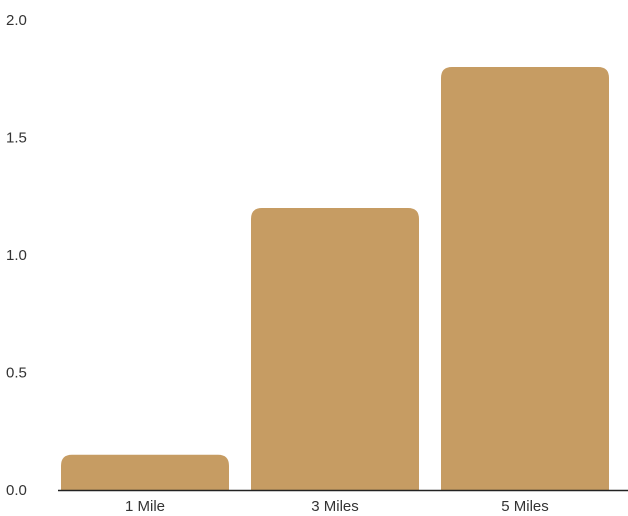  I want to click on y-tick-label: 1.0, so click(16, 255).